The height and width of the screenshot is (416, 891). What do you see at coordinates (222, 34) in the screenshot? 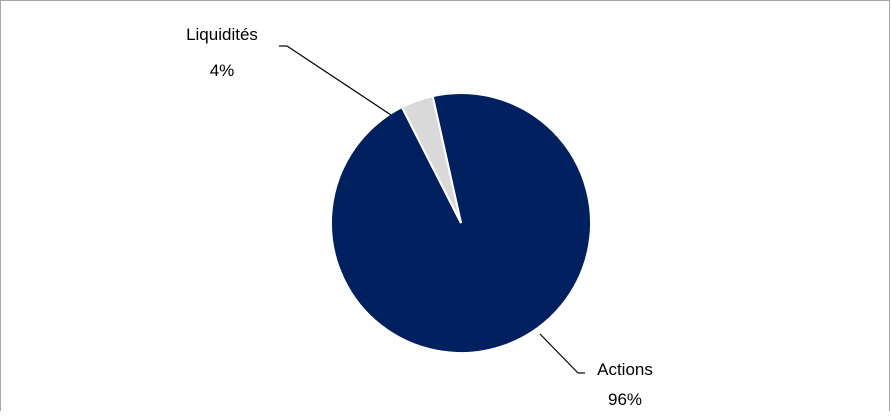
I see `data-label-liquidites-name: Liquidités` at bounding box center [222, 34].